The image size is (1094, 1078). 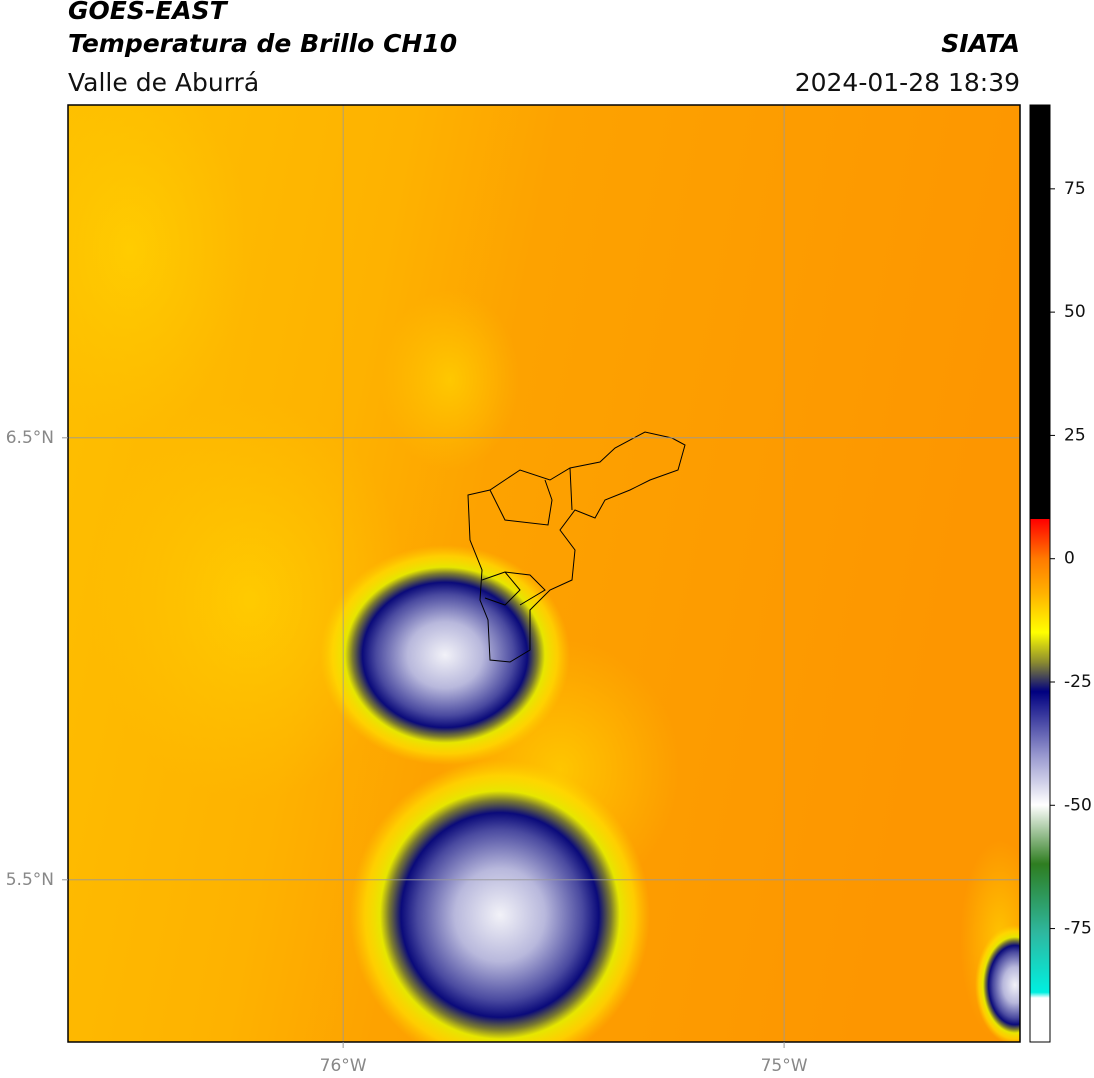 I want to click on region: Valle de Aburrá, so click(x=163, y=82).